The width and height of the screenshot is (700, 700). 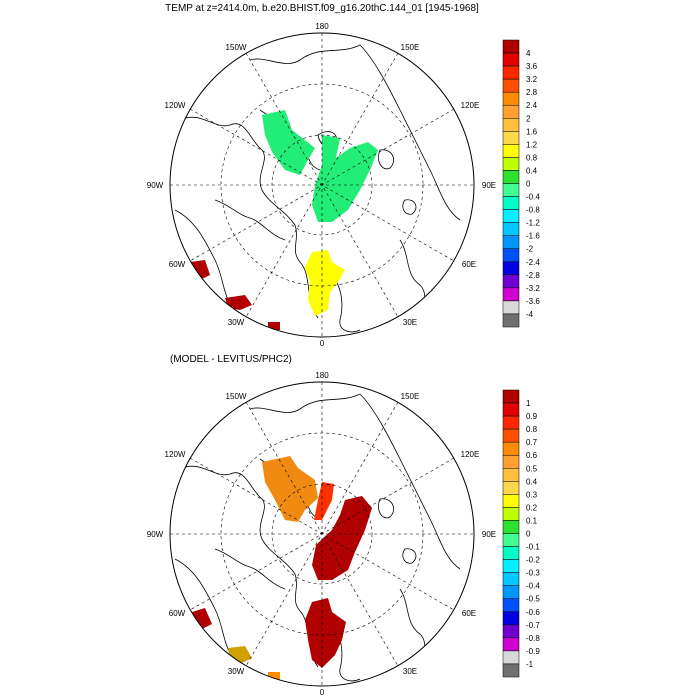 I want to click on island-outline, so click(x=397, y=531).